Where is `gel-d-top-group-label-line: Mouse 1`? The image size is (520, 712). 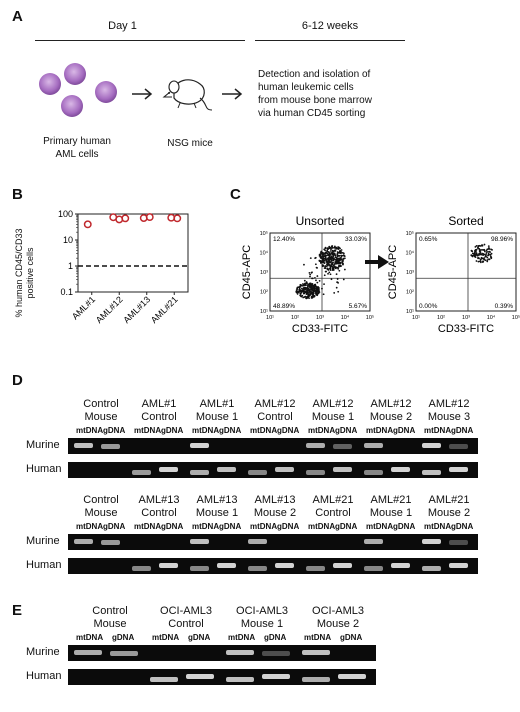
gel-d-top-group-label-line: Mouse 1 is located at coordinates (217, 417).